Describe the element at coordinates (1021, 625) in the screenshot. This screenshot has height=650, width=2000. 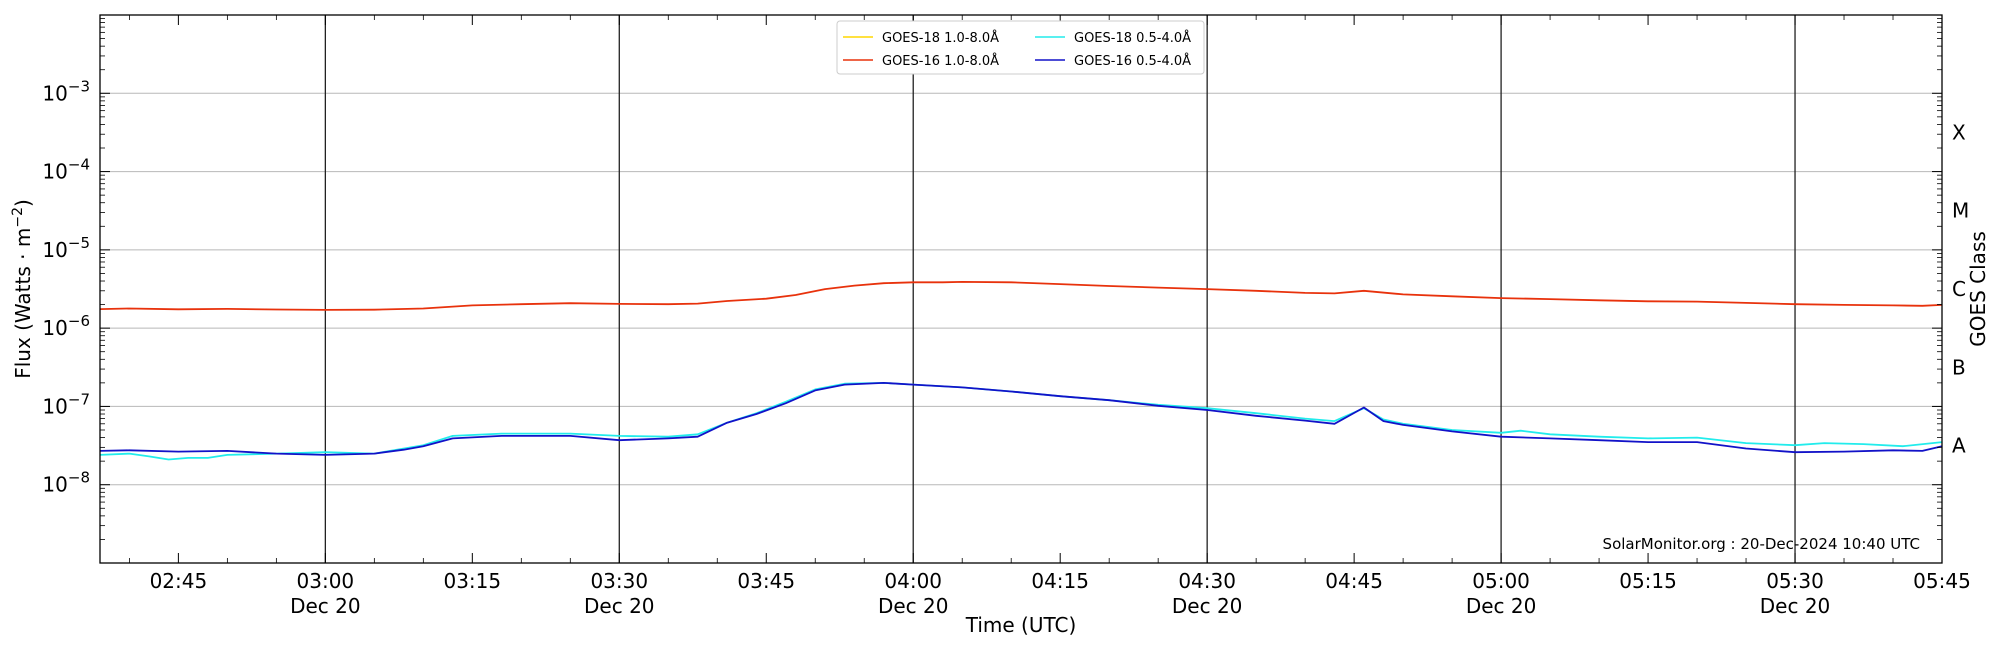
I see `x-axis-title: Time (UTC)` at that location.